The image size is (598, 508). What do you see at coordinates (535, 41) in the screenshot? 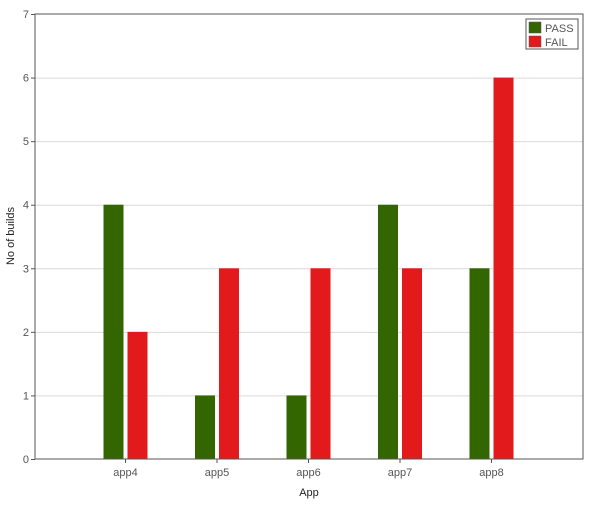
I see `legend-swatch-fail` at bounding box center [535, 41].